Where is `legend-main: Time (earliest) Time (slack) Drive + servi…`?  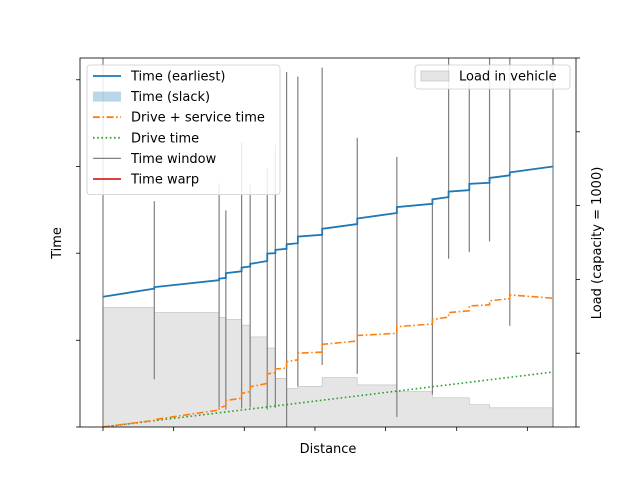 legend-main: Time (earliest) Time (slack) Drive + servi… is located at coordinates (183, 130).